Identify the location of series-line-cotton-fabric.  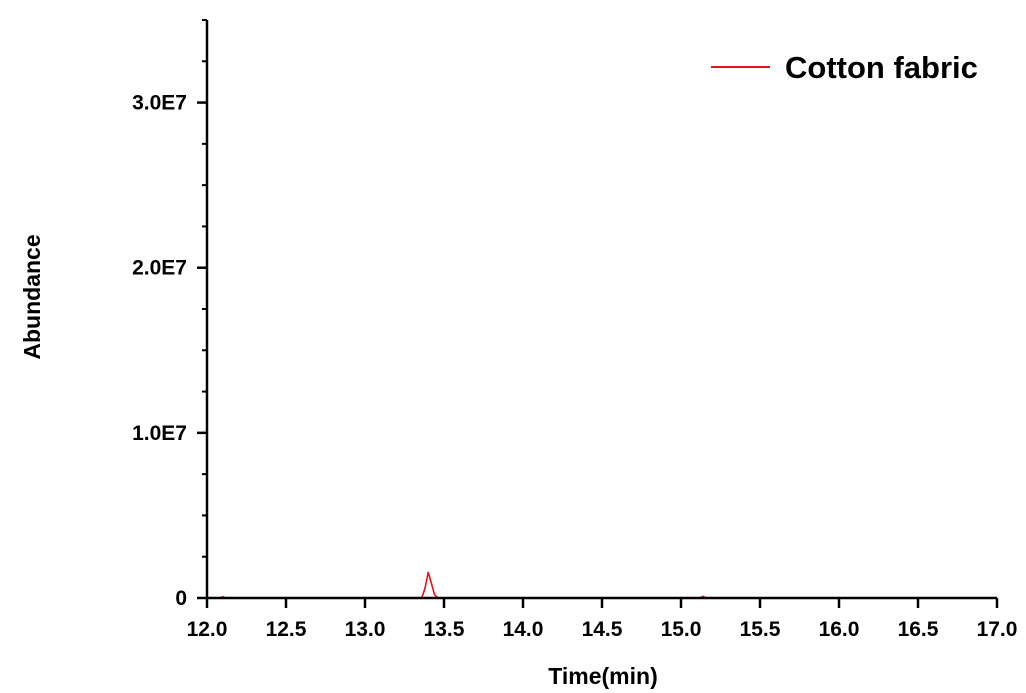
(602, 585).